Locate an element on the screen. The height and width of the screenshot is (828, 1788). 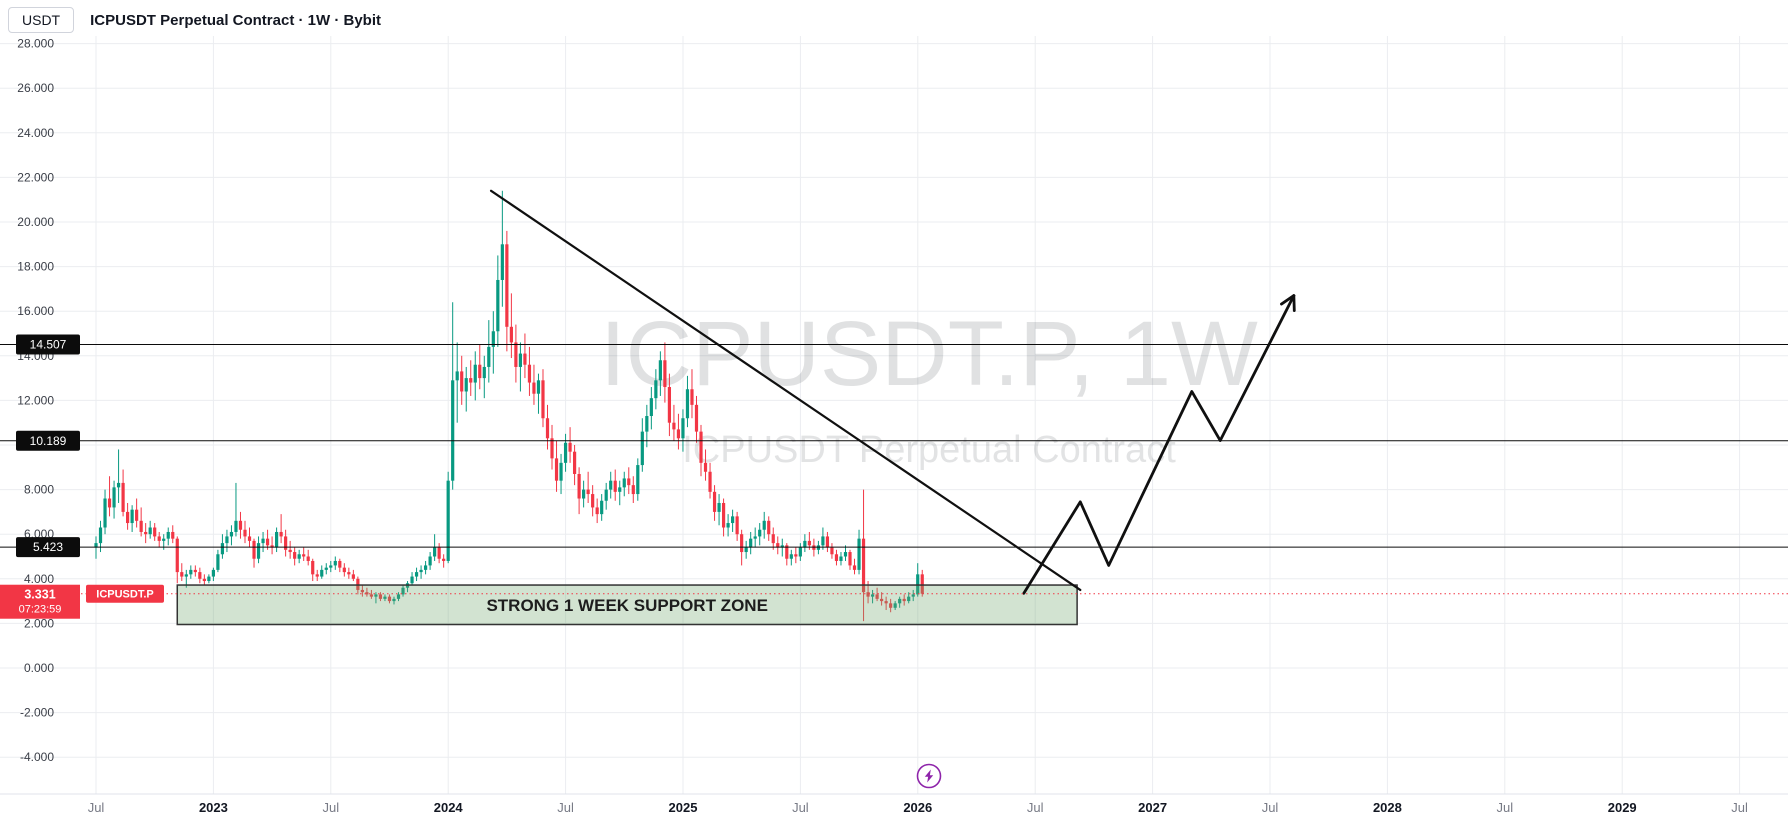
y-axis-label: 4.000 is located at coordinates (39, 579).